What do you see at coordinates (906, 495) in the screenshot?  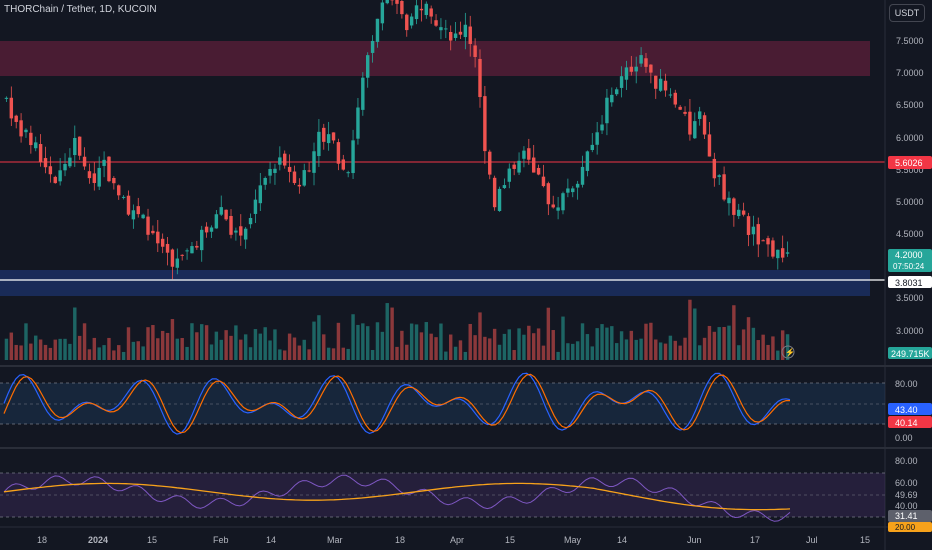 I see `rsi-ma-value: 49.69` at bounding box center [906, 495].